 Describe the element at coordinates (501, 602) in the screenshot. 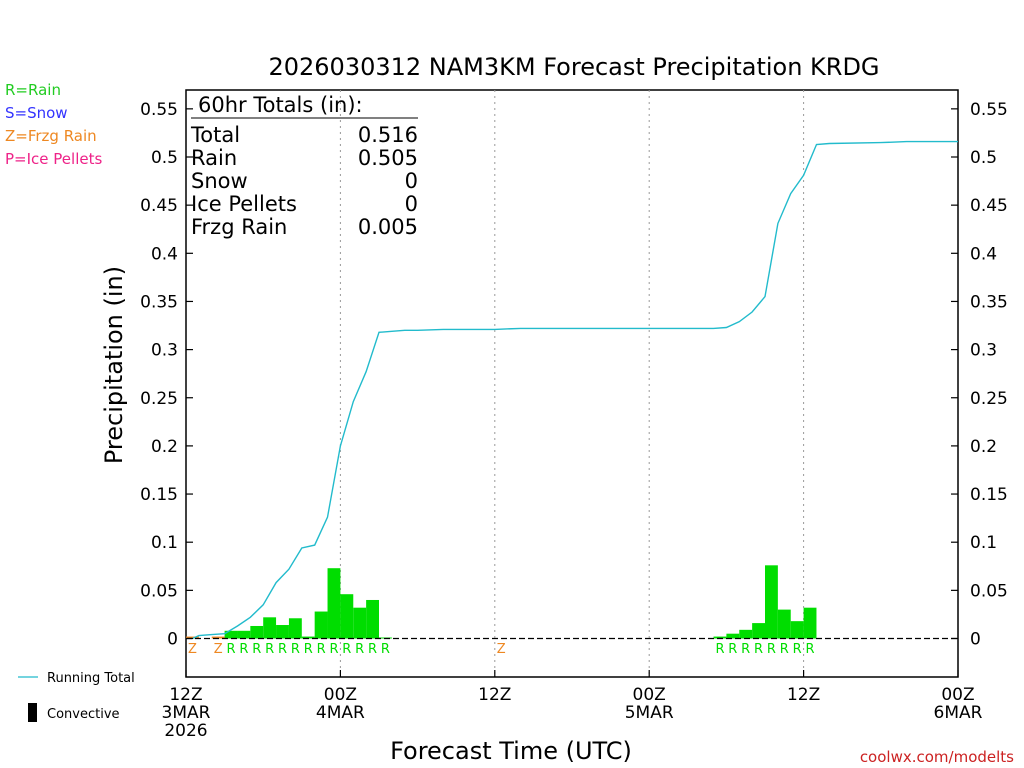

I see `bar-series` at that location.